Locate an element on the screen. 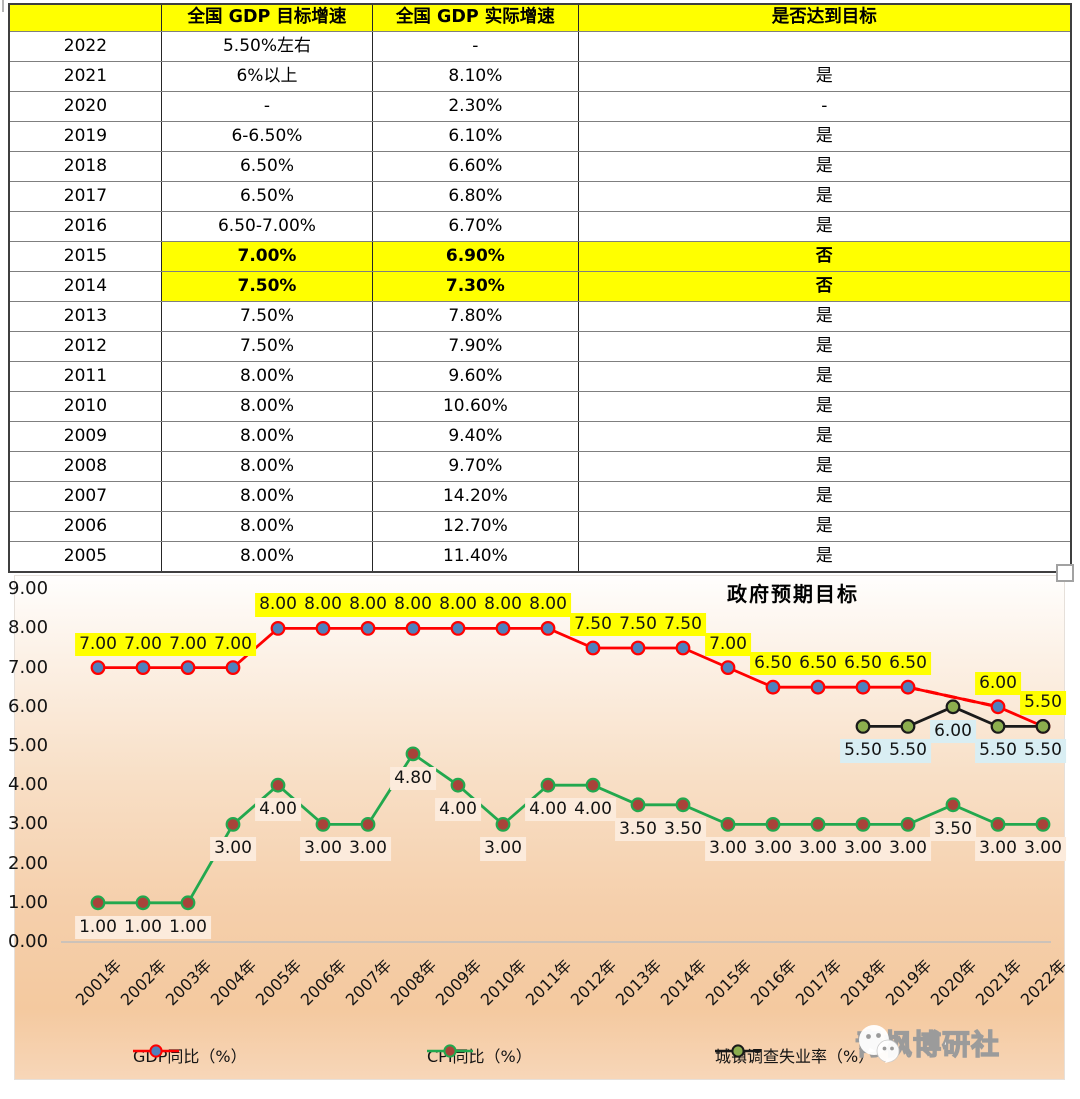 This screenshot has height=1099, width=1080. y-axis-label: 9.00 is located at coordinates (28, 589).